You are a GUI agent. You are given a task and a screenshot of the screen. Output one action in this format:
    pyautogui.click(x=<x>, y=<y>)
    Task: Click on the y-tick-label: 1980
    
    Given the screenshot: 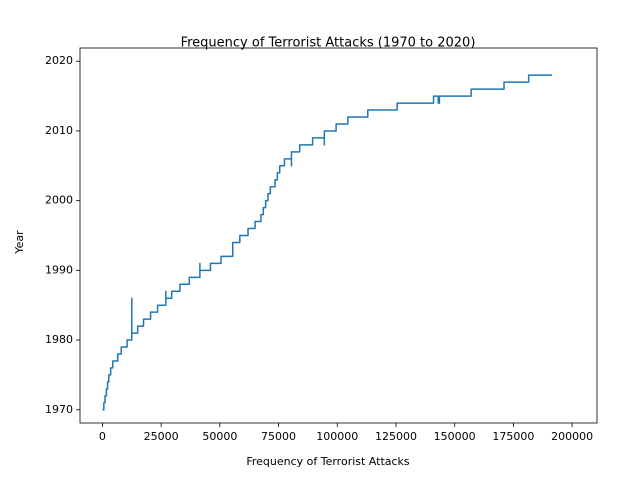 What is the action you would take?
    pyautogui.click(x=59, y=339)
    